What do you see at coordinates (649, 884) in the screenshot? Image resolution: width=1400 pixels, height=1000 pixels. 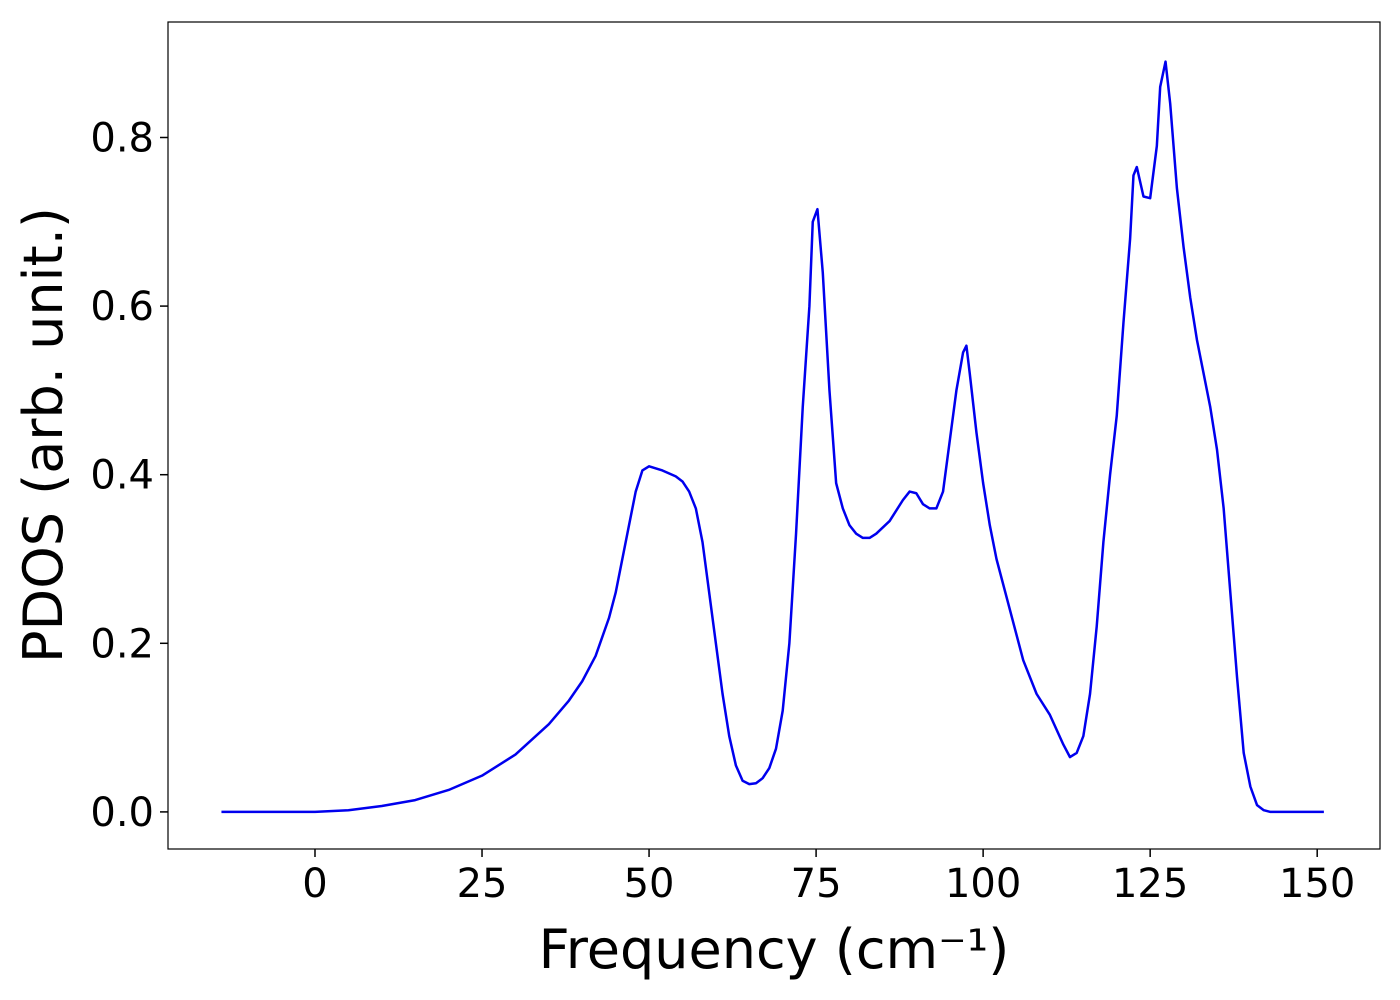 I see `x-tick-label: 50` at bounding box center [649, 884].